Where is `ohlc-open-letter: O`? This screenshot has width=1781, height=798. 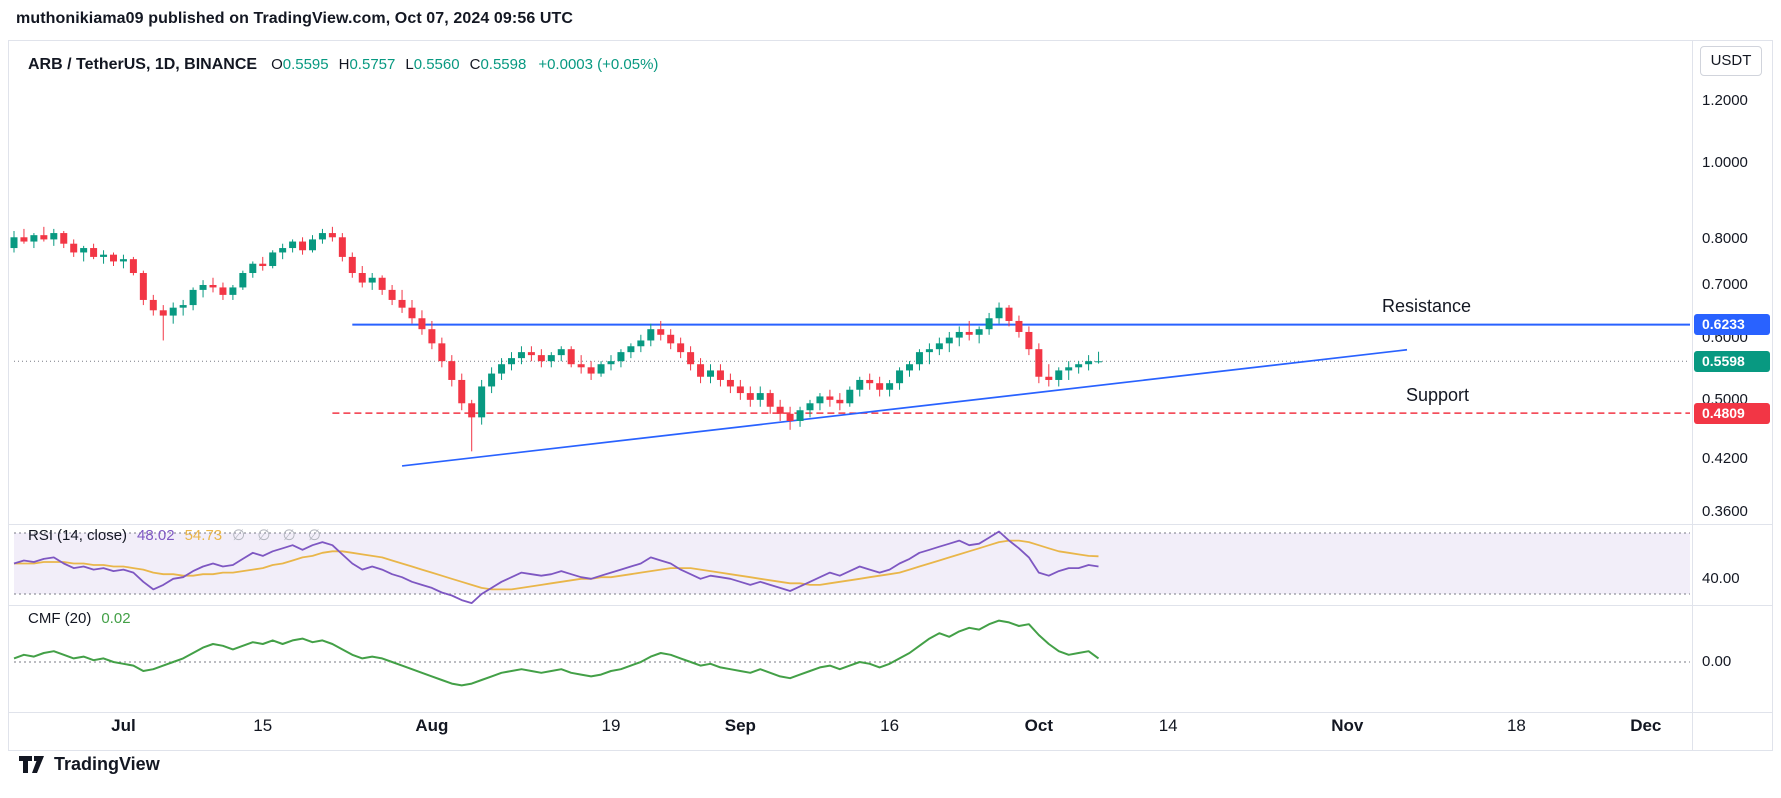 ohlc-open-letter: O is located at coordinates (277, 64).